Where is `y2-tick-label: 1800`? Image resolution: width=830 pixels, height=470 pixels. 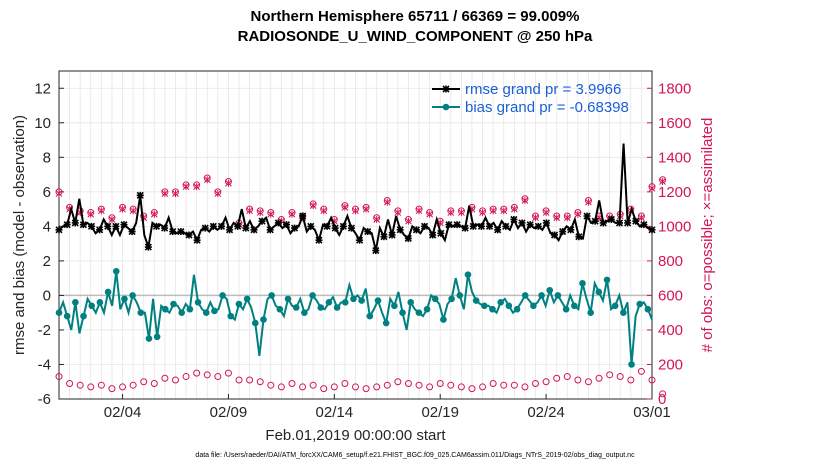
y2-tick-label: 1800 is located at coordinates (674, 88).